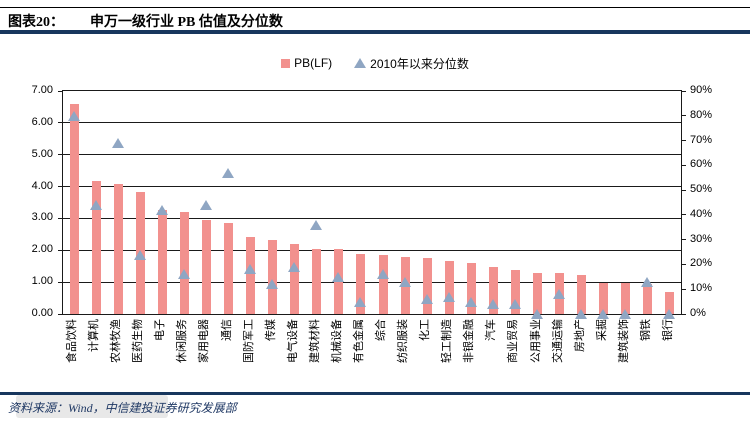 The height and width of the screenshot is (424, 750). Describe the element at coordinates (375, 32) in the screenshot. I see `title-rule` at that location.